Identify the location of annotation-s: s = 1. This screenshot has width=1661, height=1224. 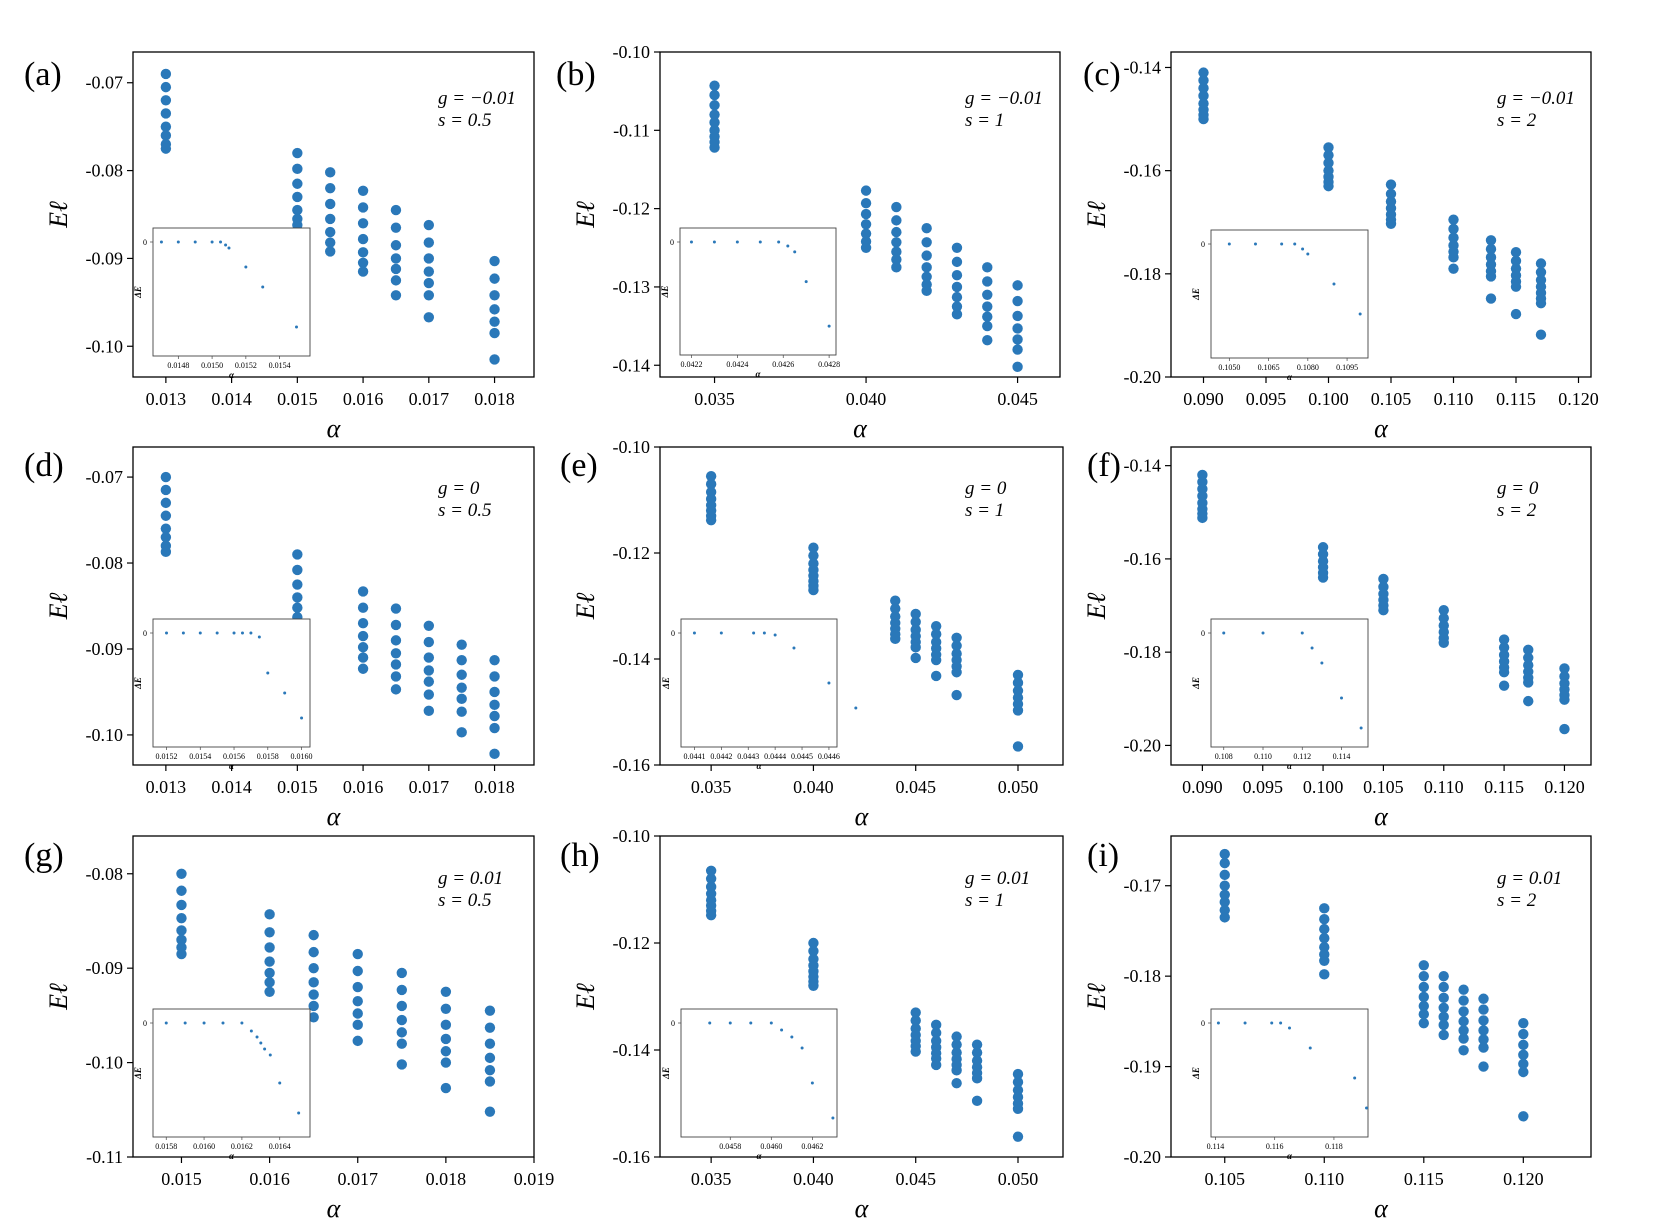
(984, 900).